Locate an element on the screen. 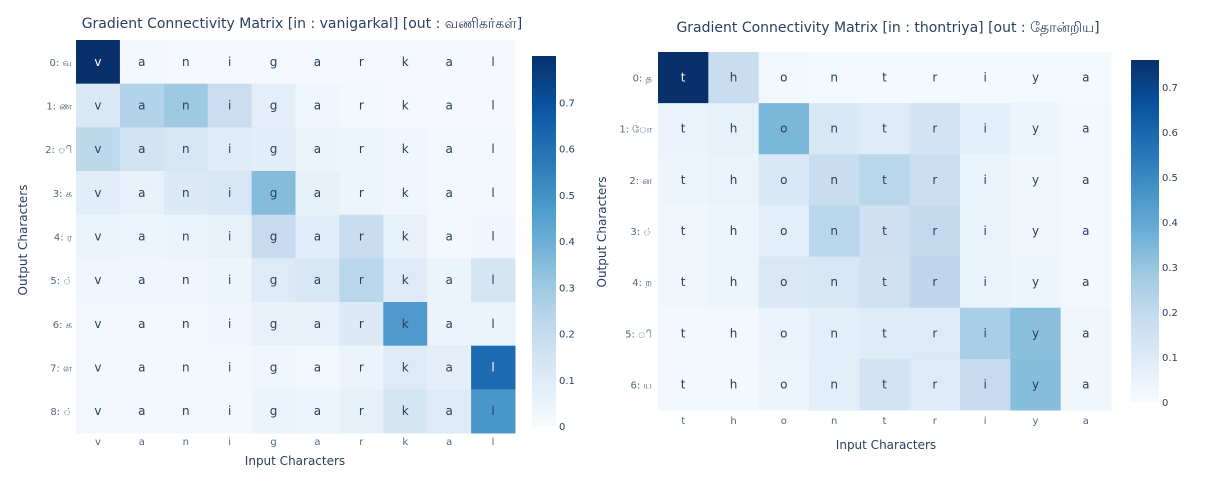 Image resolution: width=1214 pixels, height=491 pixels. y-tick-label: 4: ர is located at coordinates (63, 238).